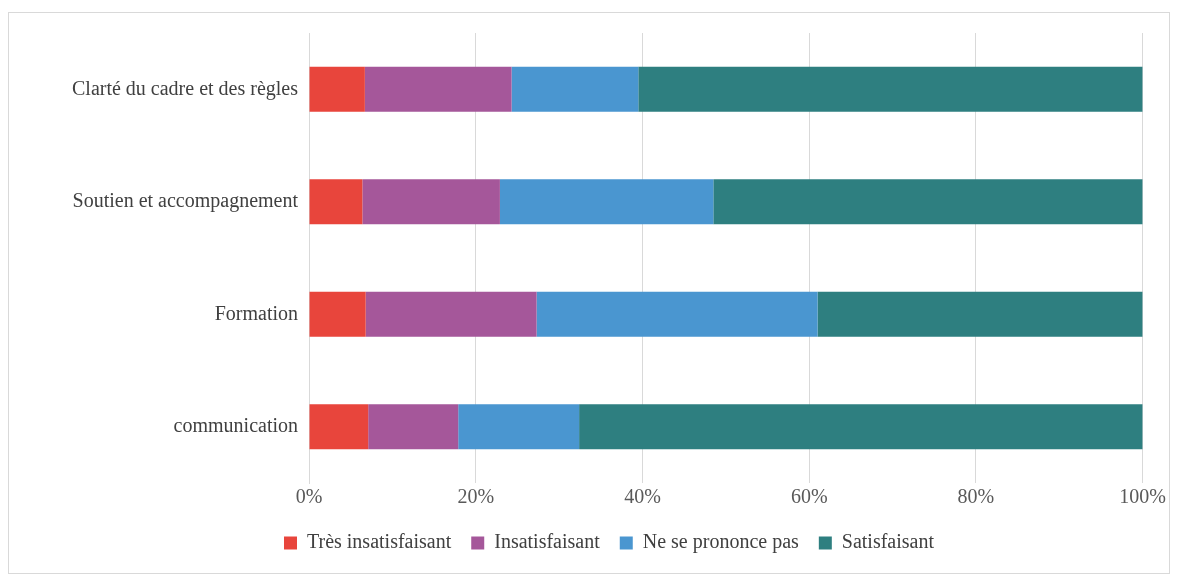 This screenshot has width=1178, height=578. What do you see at coordinates (721, 542) in the screenshot?
I see `legend-label: Ne se prononce pas` at bounding box center [721, 542].